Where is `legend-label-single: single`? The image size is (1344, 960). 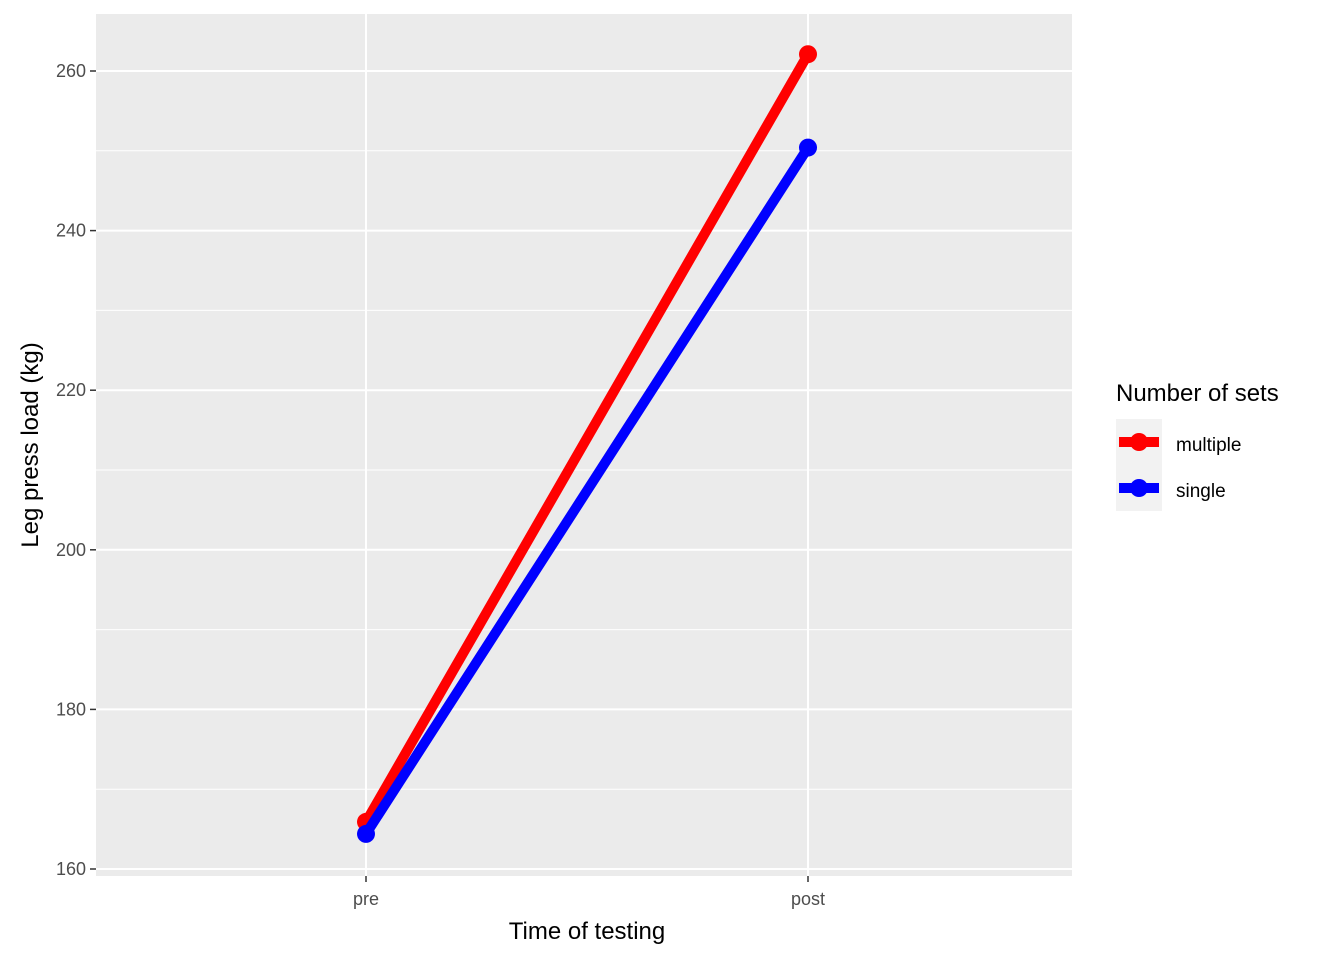
legend-label-single: single is located at coordinates (1201, 491).